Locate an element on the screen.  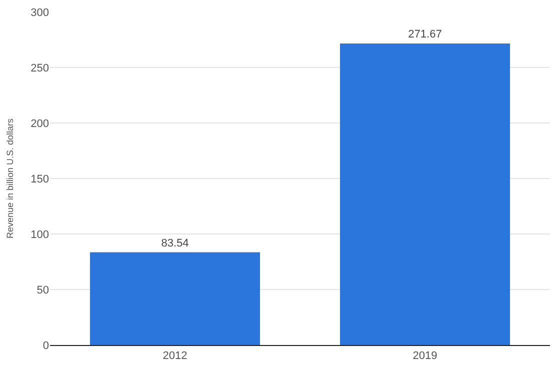
x-tick-label: 2019 is located at coordinates (425, 356).